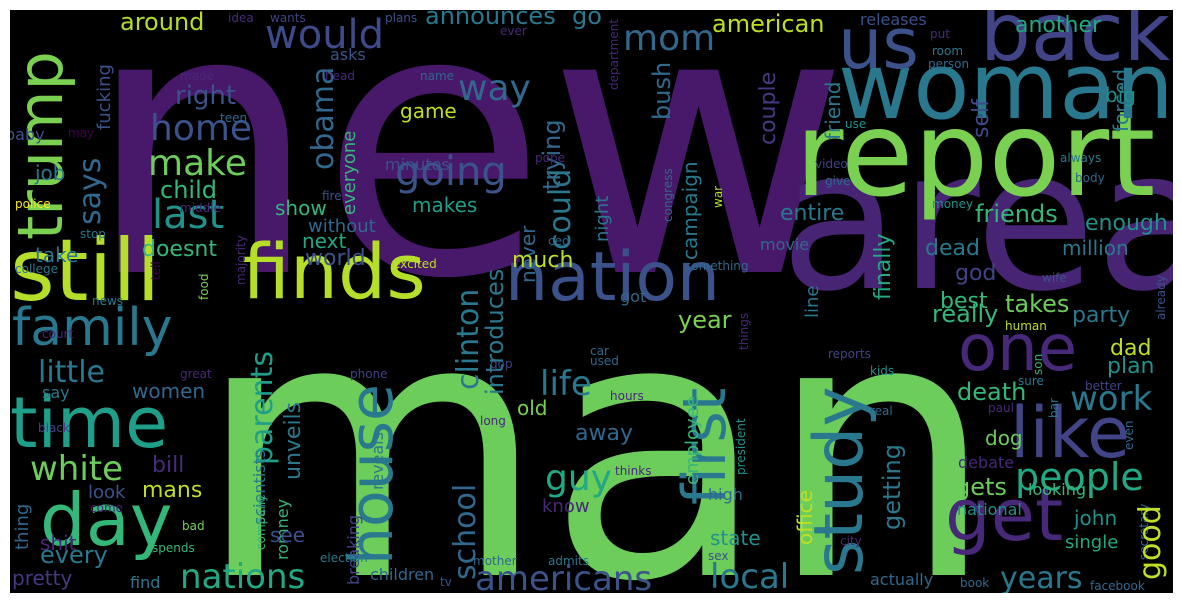 Image resolution: width=1182 pixels, height=601 pixels. What do you see at coordinates (1004, 438) in the screenshot?
I see `word-dog: dog` at bounding box center [1004, 438].